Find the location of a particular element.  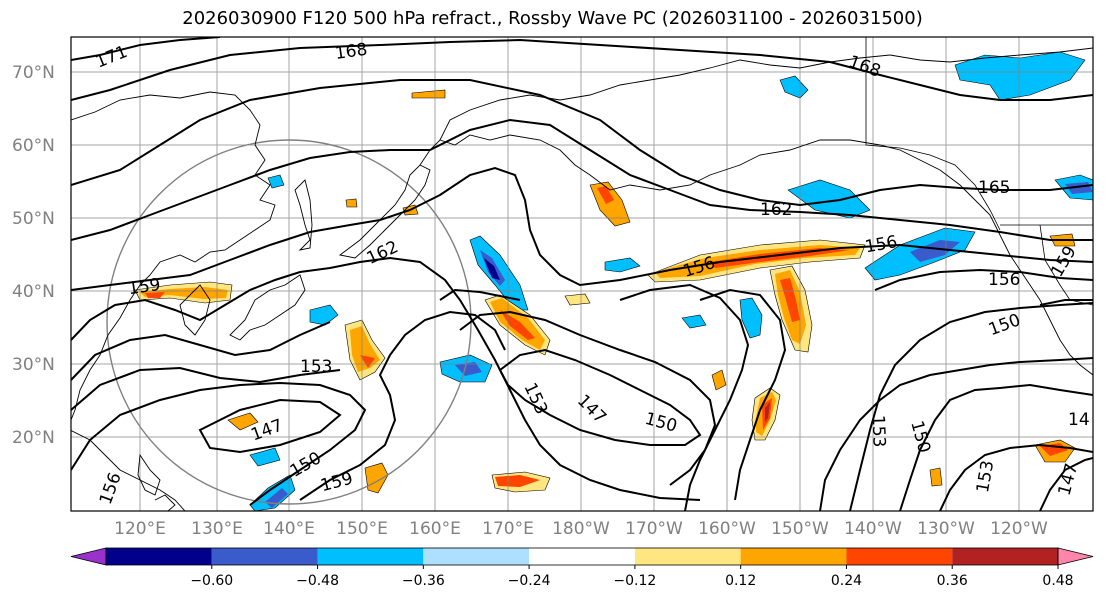

lon-label: 130°E is located at coordinates (217, 529).